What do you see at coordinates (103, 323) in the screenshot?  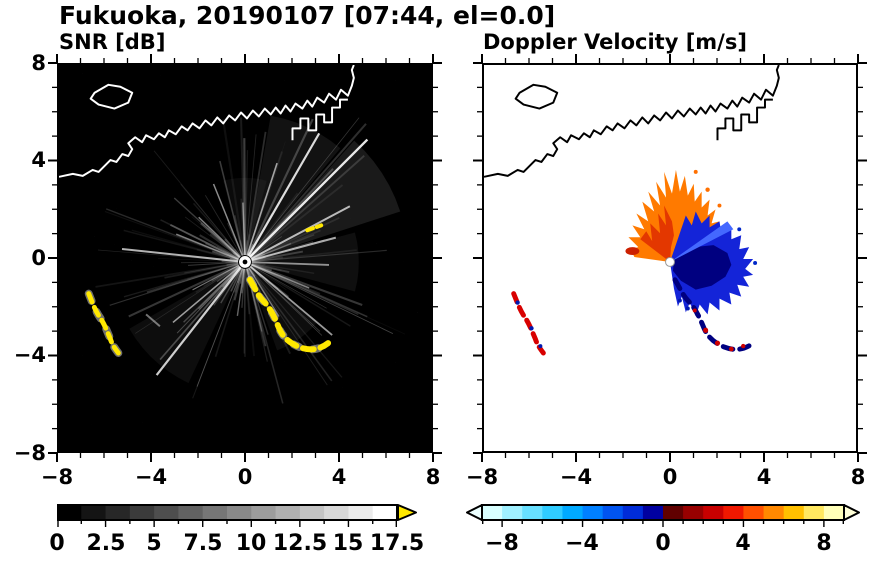 I see `snr-echo-cluster` at bounding box center [103, 323].